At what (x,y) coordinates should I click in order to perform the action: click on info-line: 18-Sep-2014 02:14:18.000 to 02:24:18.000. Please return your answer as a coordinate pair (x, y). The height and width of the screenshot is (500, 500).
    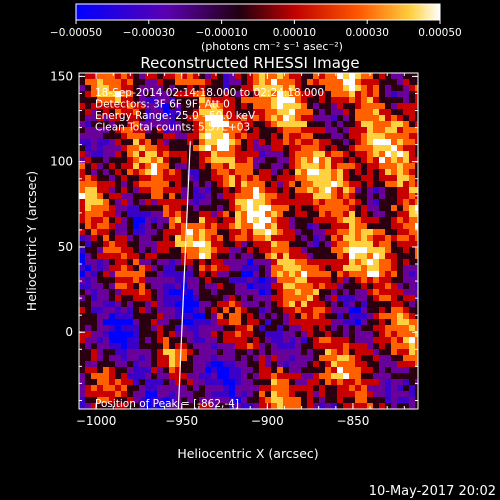
    Looking at the image, I should click on (209, 93).